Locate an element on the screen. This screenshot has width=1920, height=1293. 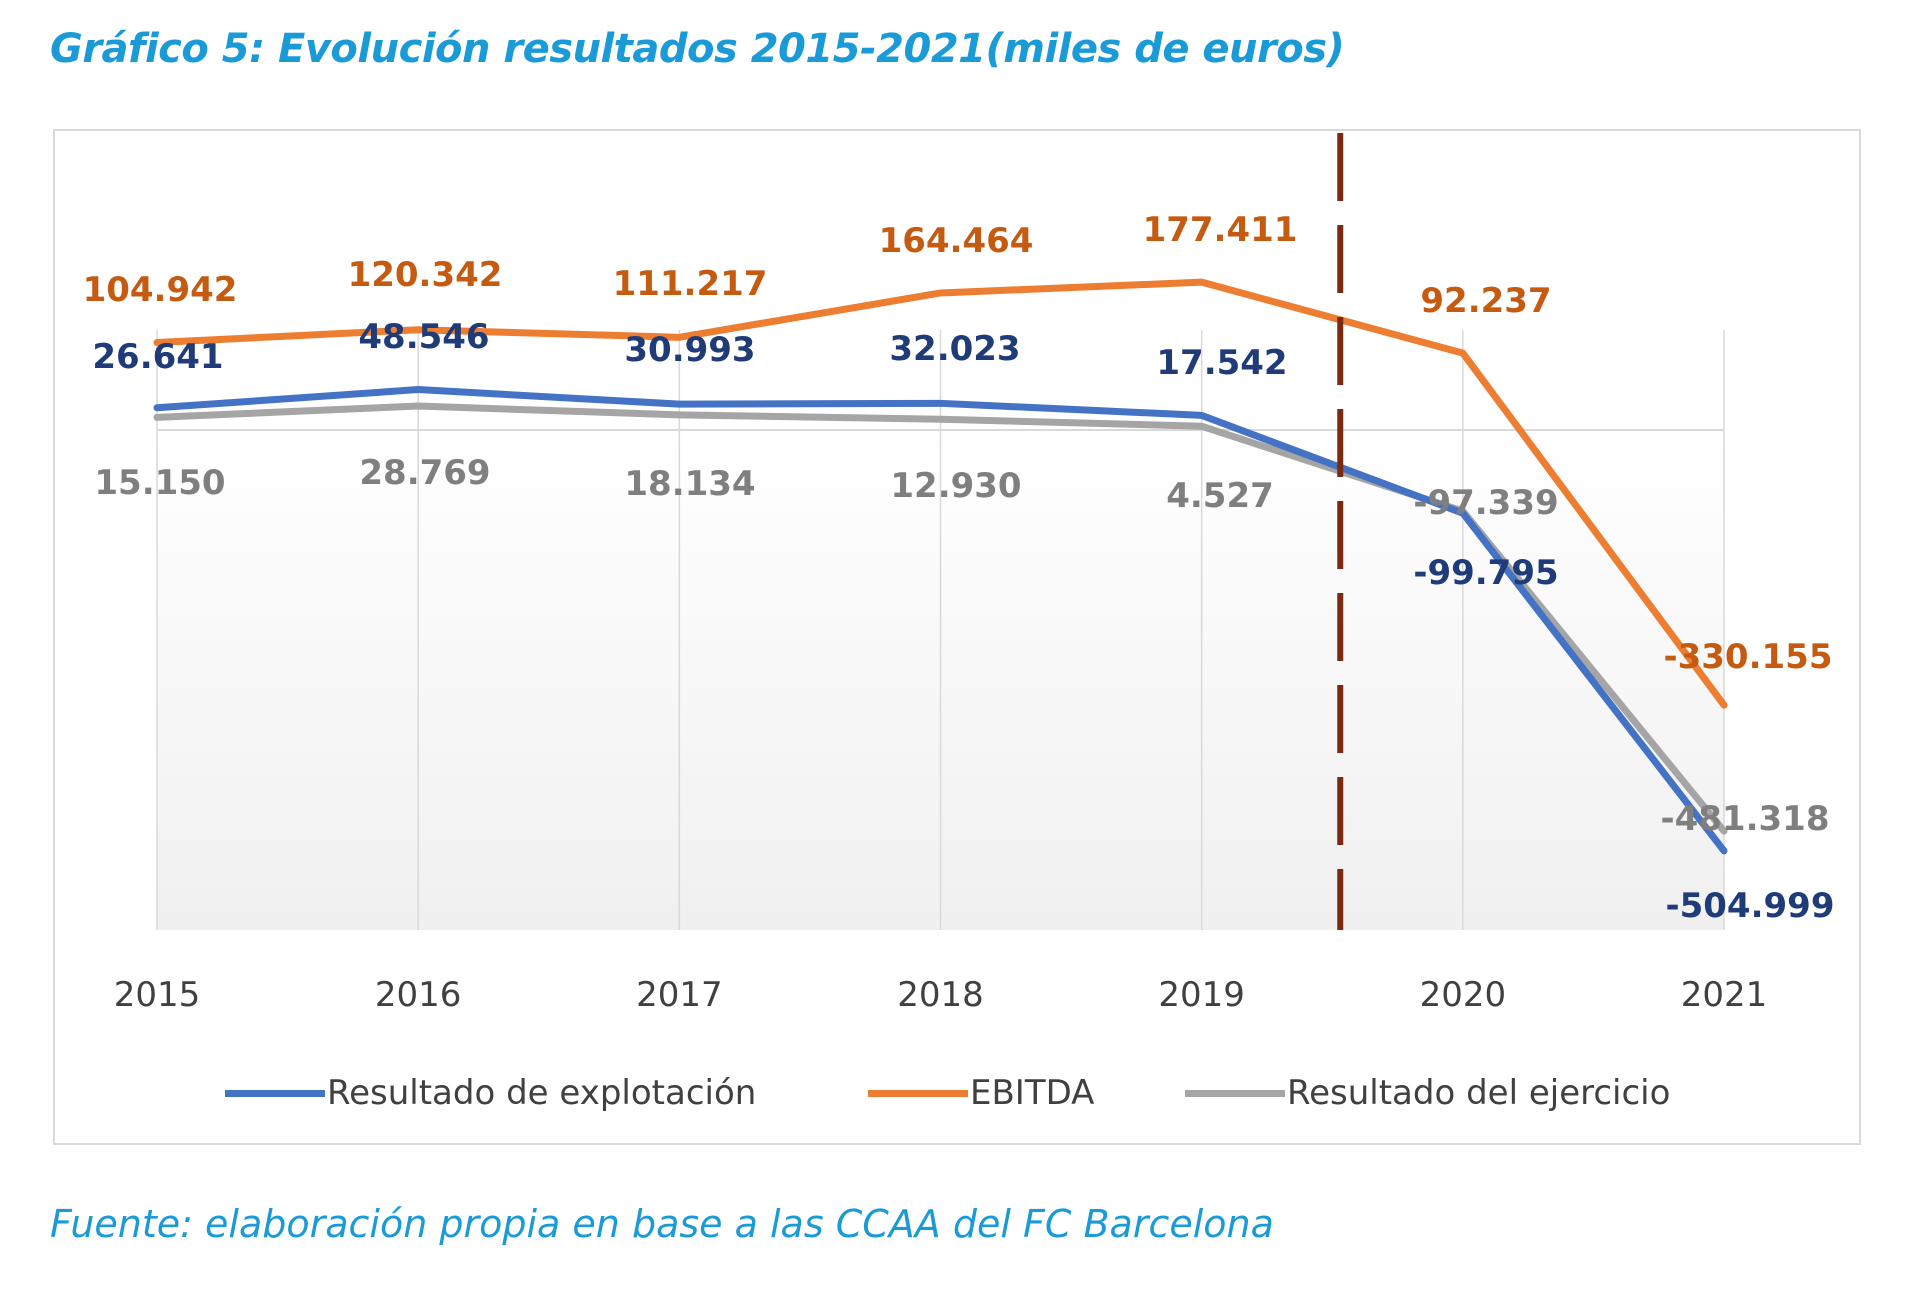
legend-item-ebitda: EBITDA is located at coordinates (981, 1093).